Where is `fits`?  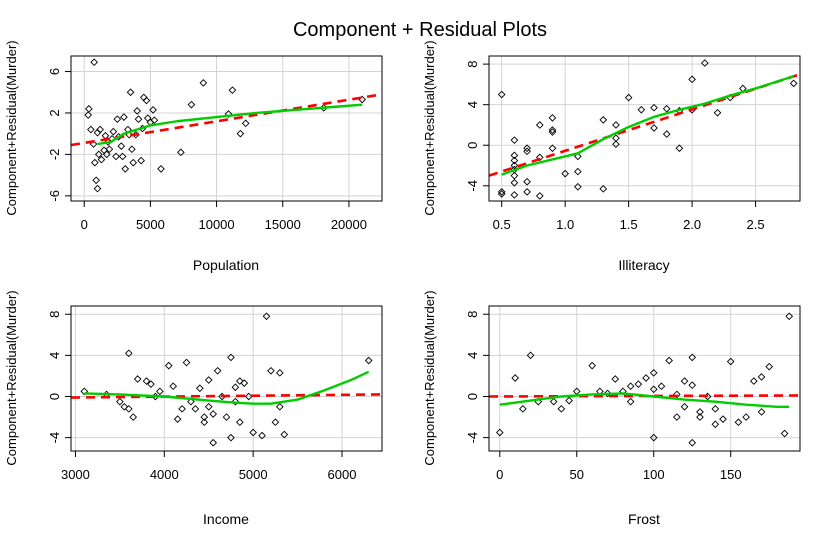
fits is located at coordinates (644, 400).